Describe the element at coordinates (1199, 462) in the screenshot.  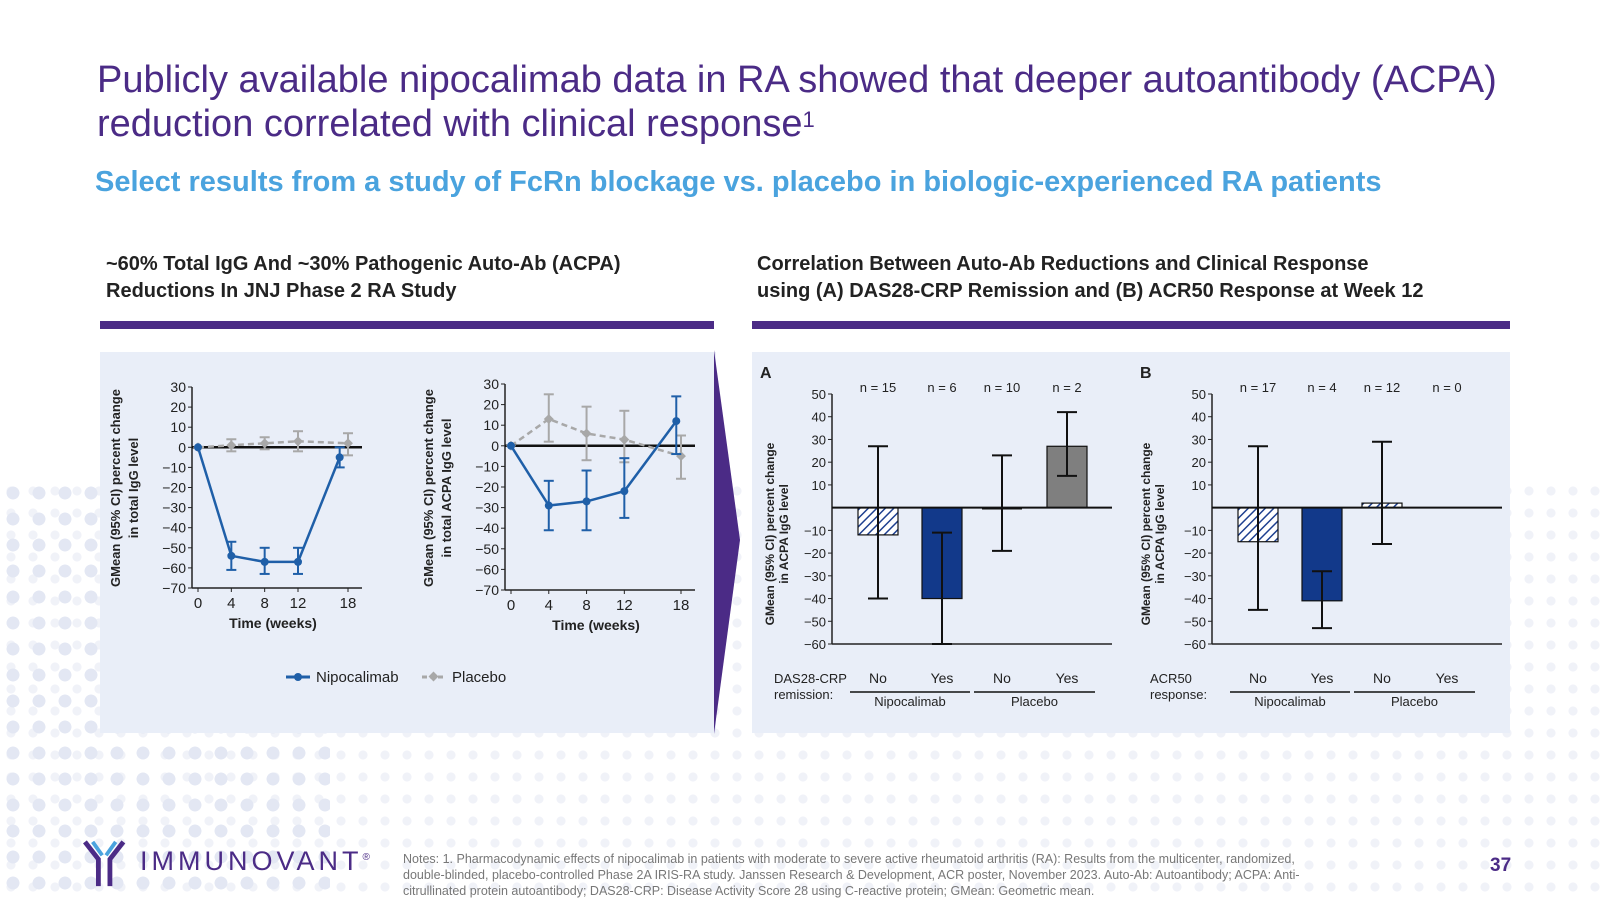
I see `y-tick-label: 20` at that location.